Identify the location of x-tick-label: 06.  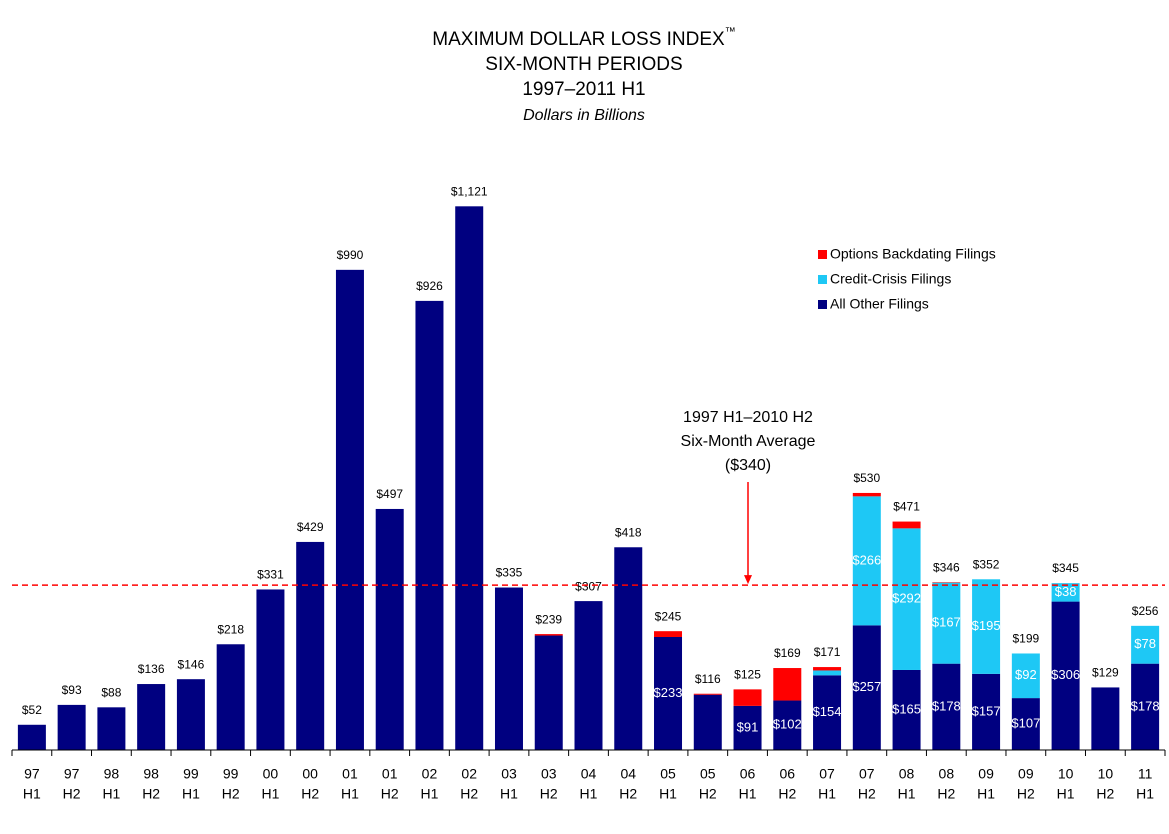
(748, 774).